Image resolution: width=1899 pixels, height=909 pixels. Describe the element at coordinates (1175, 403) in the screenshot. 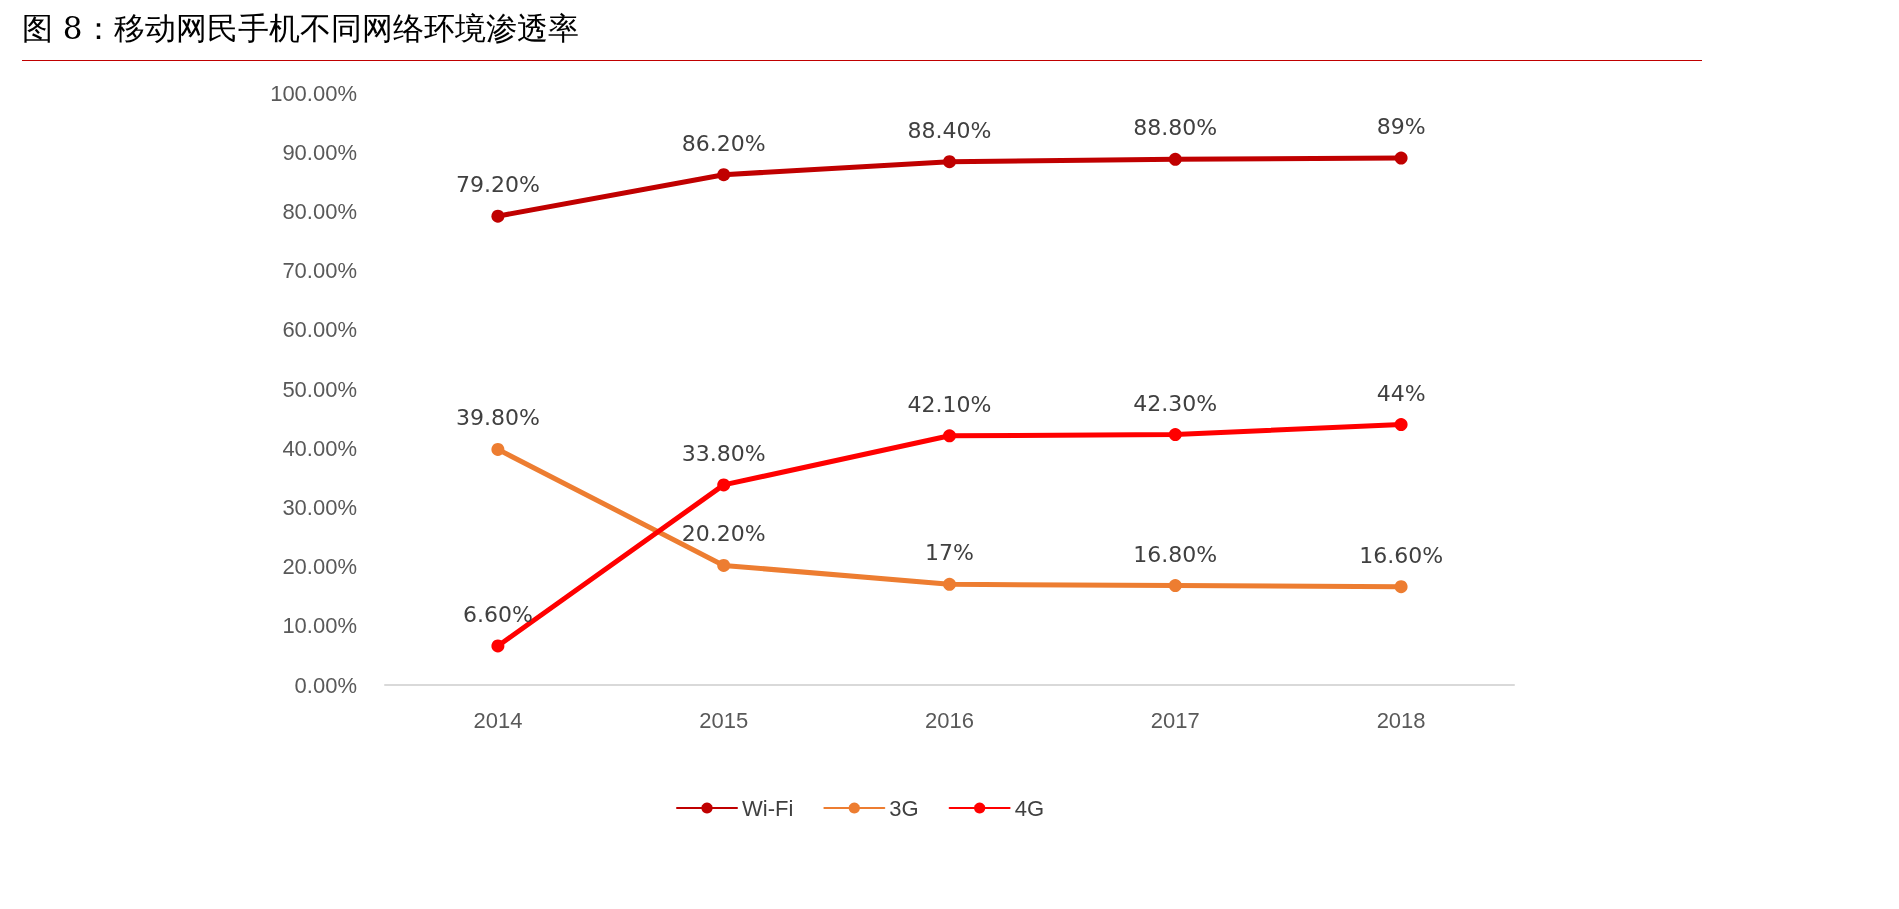

I see `data-label: 42.30%` at that location.